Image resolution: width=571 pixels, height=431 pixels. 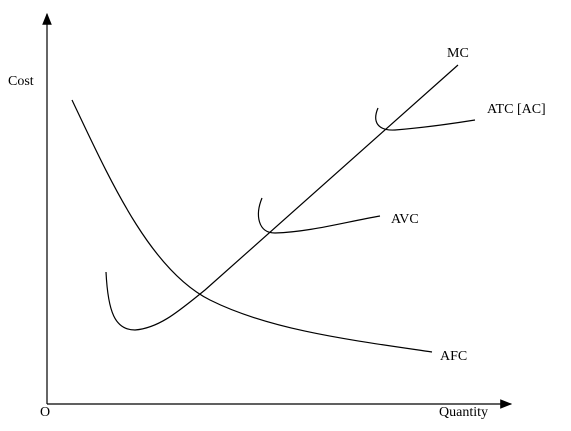 What do you see at coordinates (405, 219) in the screenshot?
I see `curve-label: AVC` at bounding box center [405, 219].